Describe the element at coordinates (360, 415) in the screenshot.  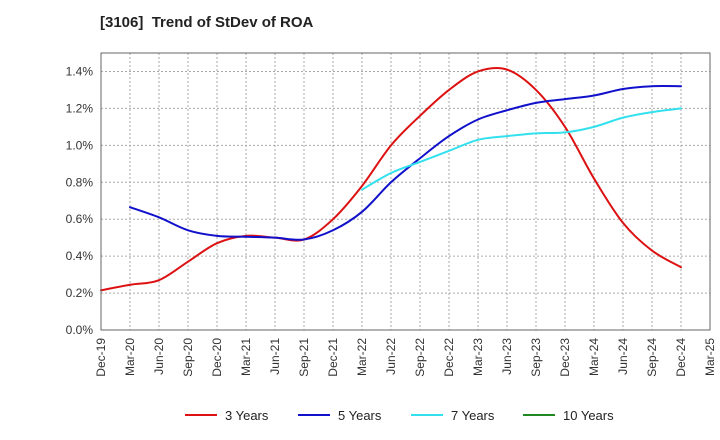
I see `legend-label-5-years: 5 Years` at that location.